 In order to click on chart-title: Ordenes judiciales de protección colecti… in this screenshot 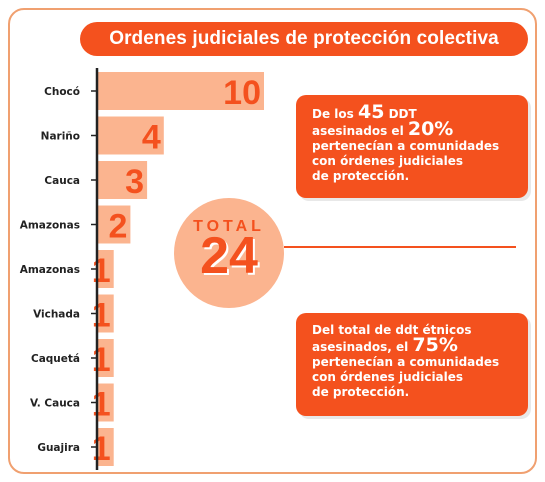, I will do `click(304, 39)`.